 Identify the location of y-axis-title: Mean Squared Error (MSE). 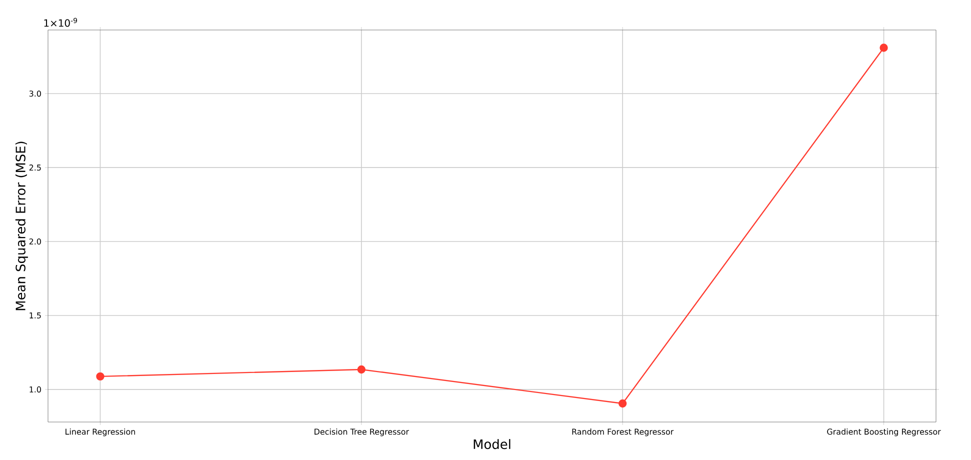
(21, 226).